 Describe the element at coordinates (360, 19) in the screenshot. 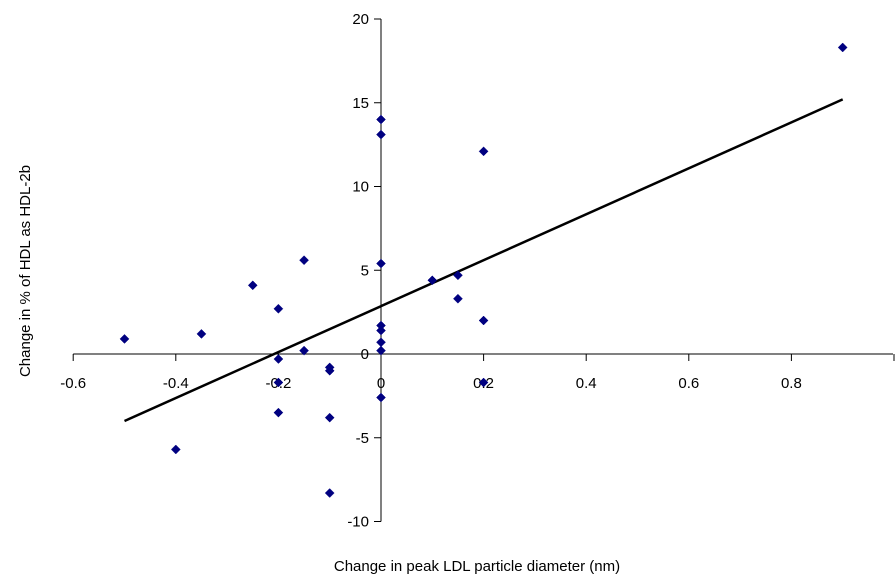

I see `y-tick-label: 20` at that location.